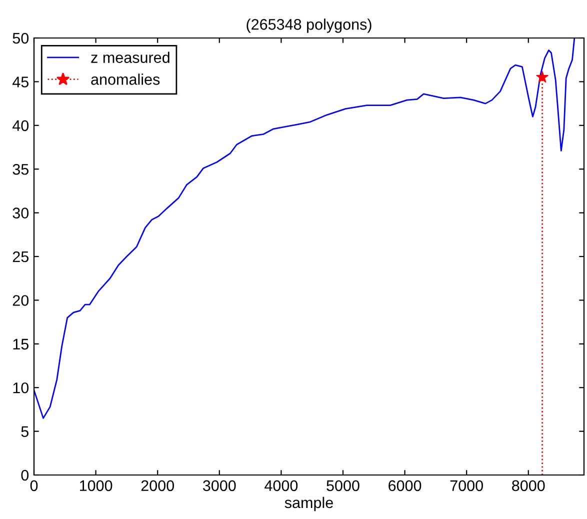  What do you see at coordinates (281, 486) in the screenshot?
I see `x-tick-label: 4000` at bounding box center [281, 486].